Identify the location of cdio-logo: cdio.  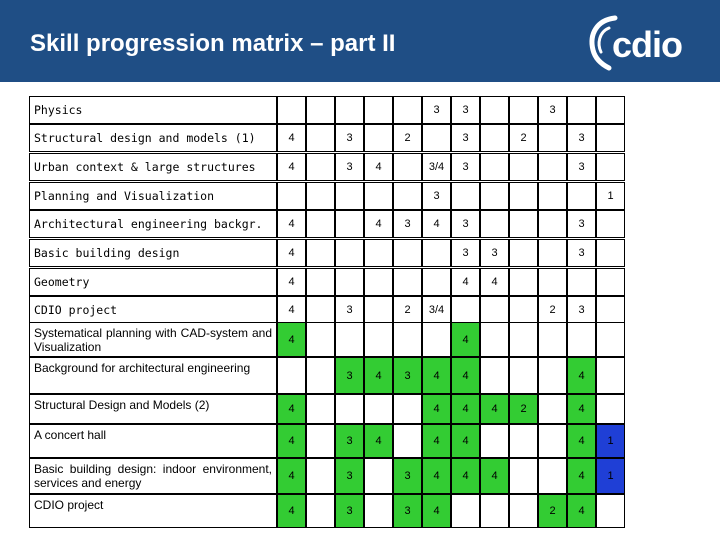
(635, 43).